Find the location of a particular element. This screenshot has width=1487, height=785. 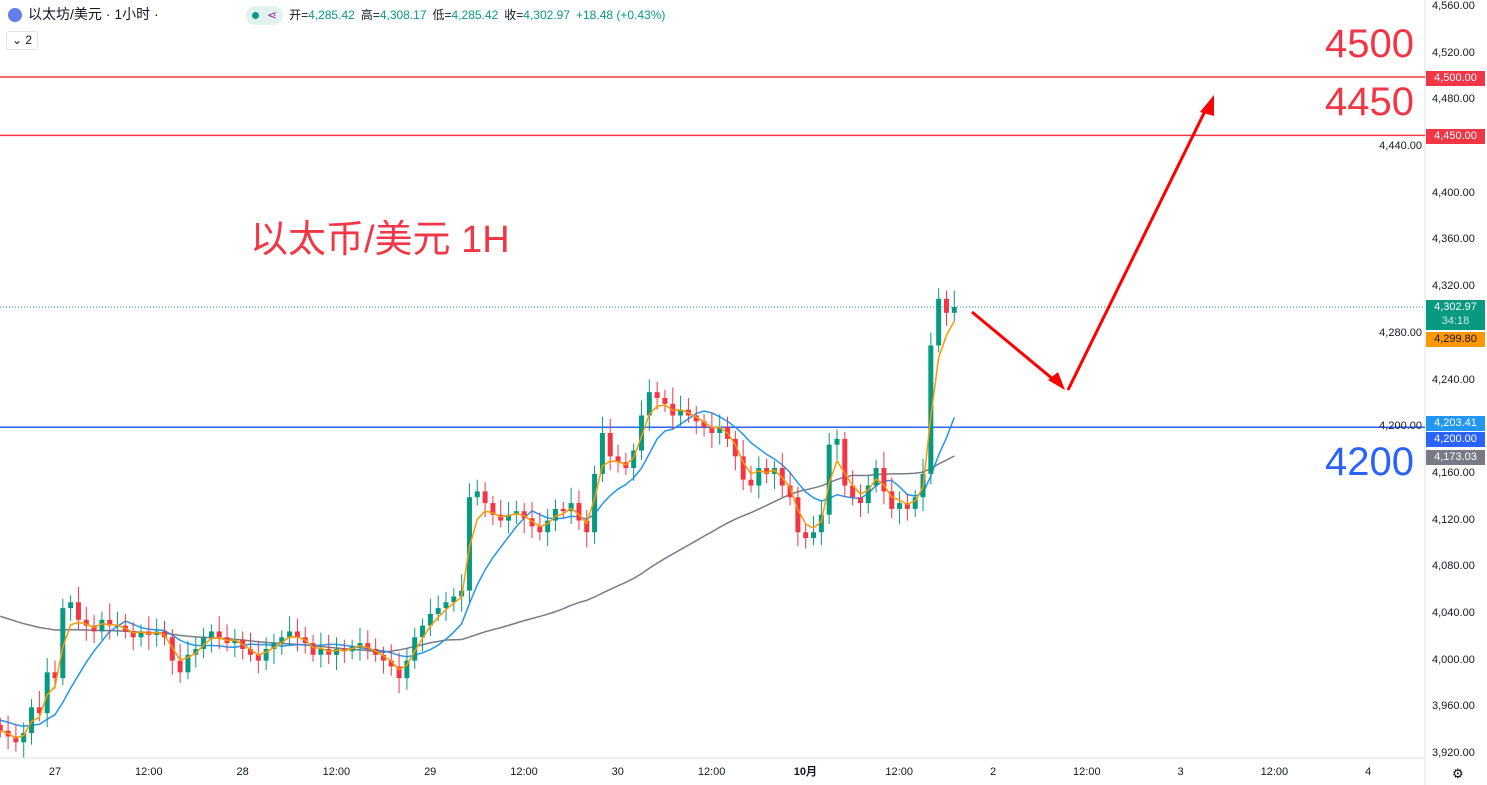

share-icon: ⋖ is located at coordinates (272, 15).